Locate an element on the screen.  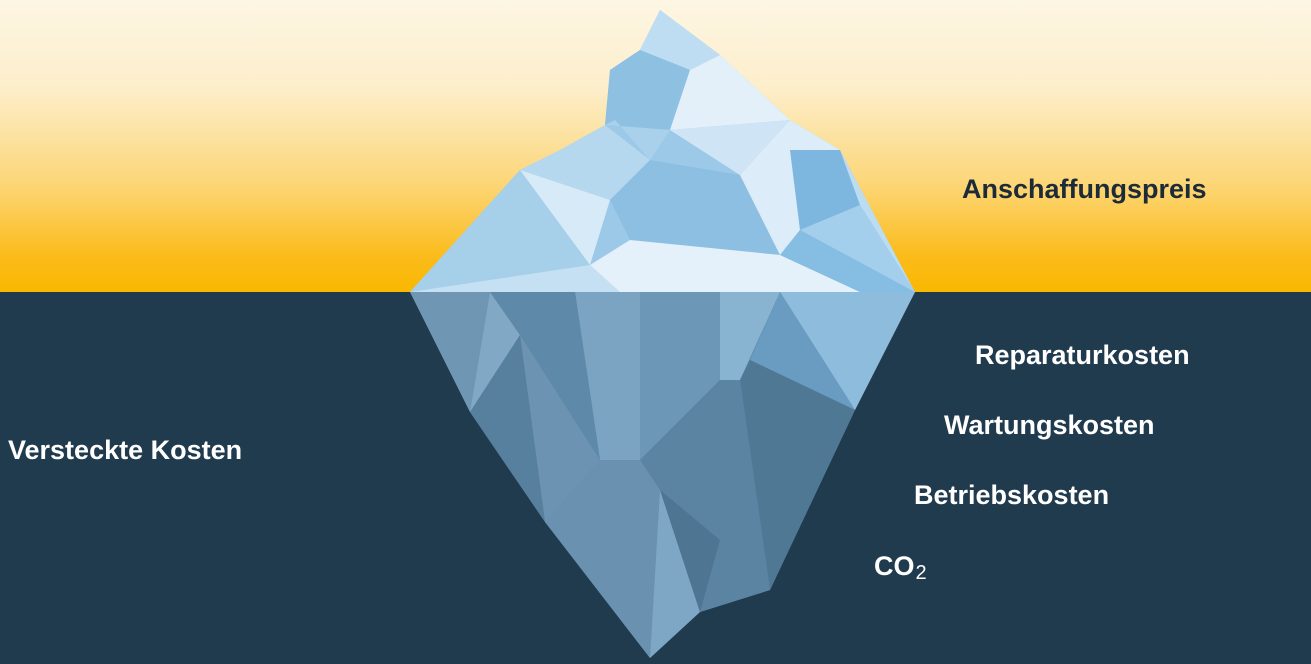
label-repair-costs: Reparaturkosten is located at coordinates (1082, 355).